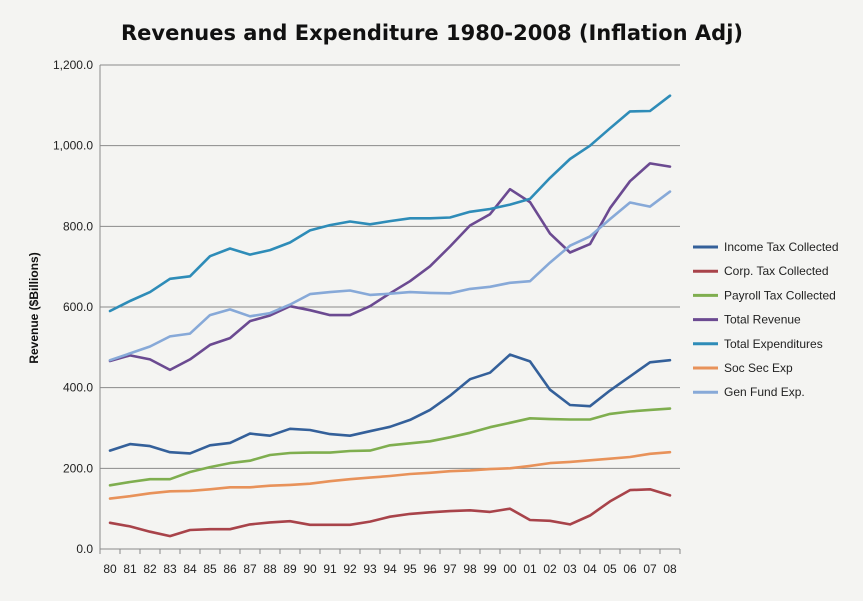  Describe the element at coordinates (450, 569) in the screenshot. I see `x-tick-label: 97` at that location.